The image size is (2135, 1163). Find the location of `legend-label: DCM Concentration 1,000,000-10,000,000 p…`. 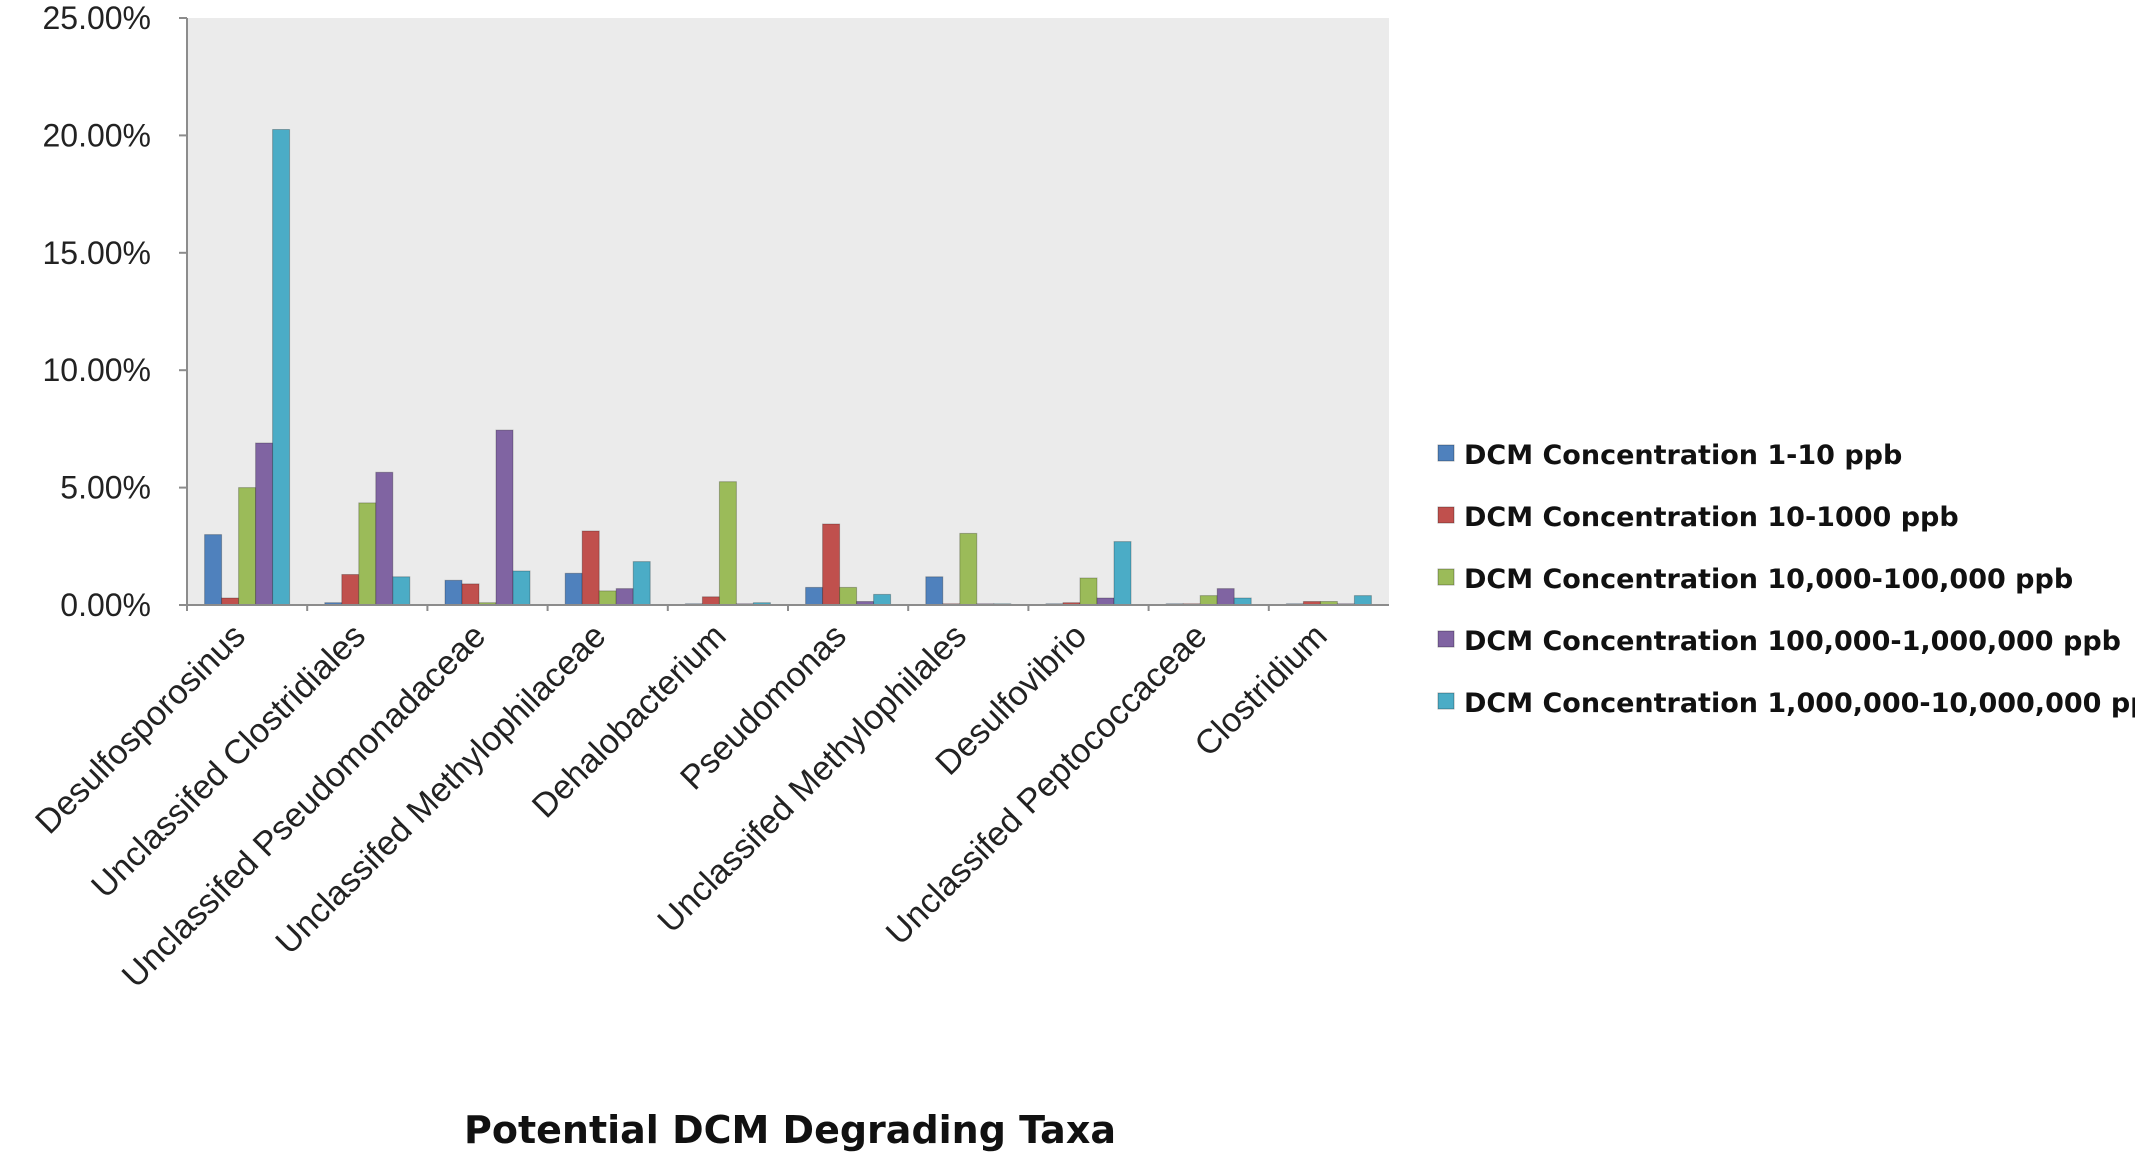

legend-label: DCM Concentration 1,000,000-10,000,000 p… is located at coordinates (1799, 703).